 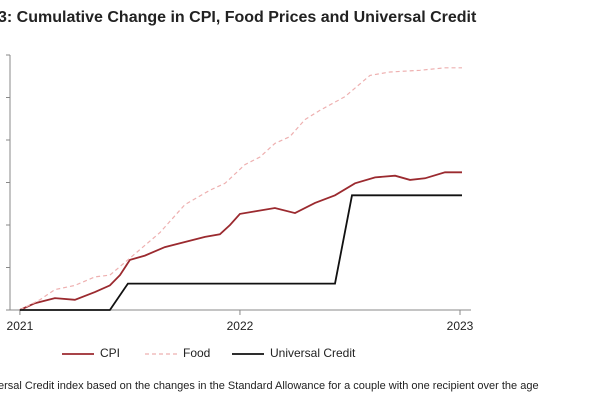 What do you see at coordinates (196, 353) in the screenshot?
I see `legend-label: Food` at bounding box center [196, 353].